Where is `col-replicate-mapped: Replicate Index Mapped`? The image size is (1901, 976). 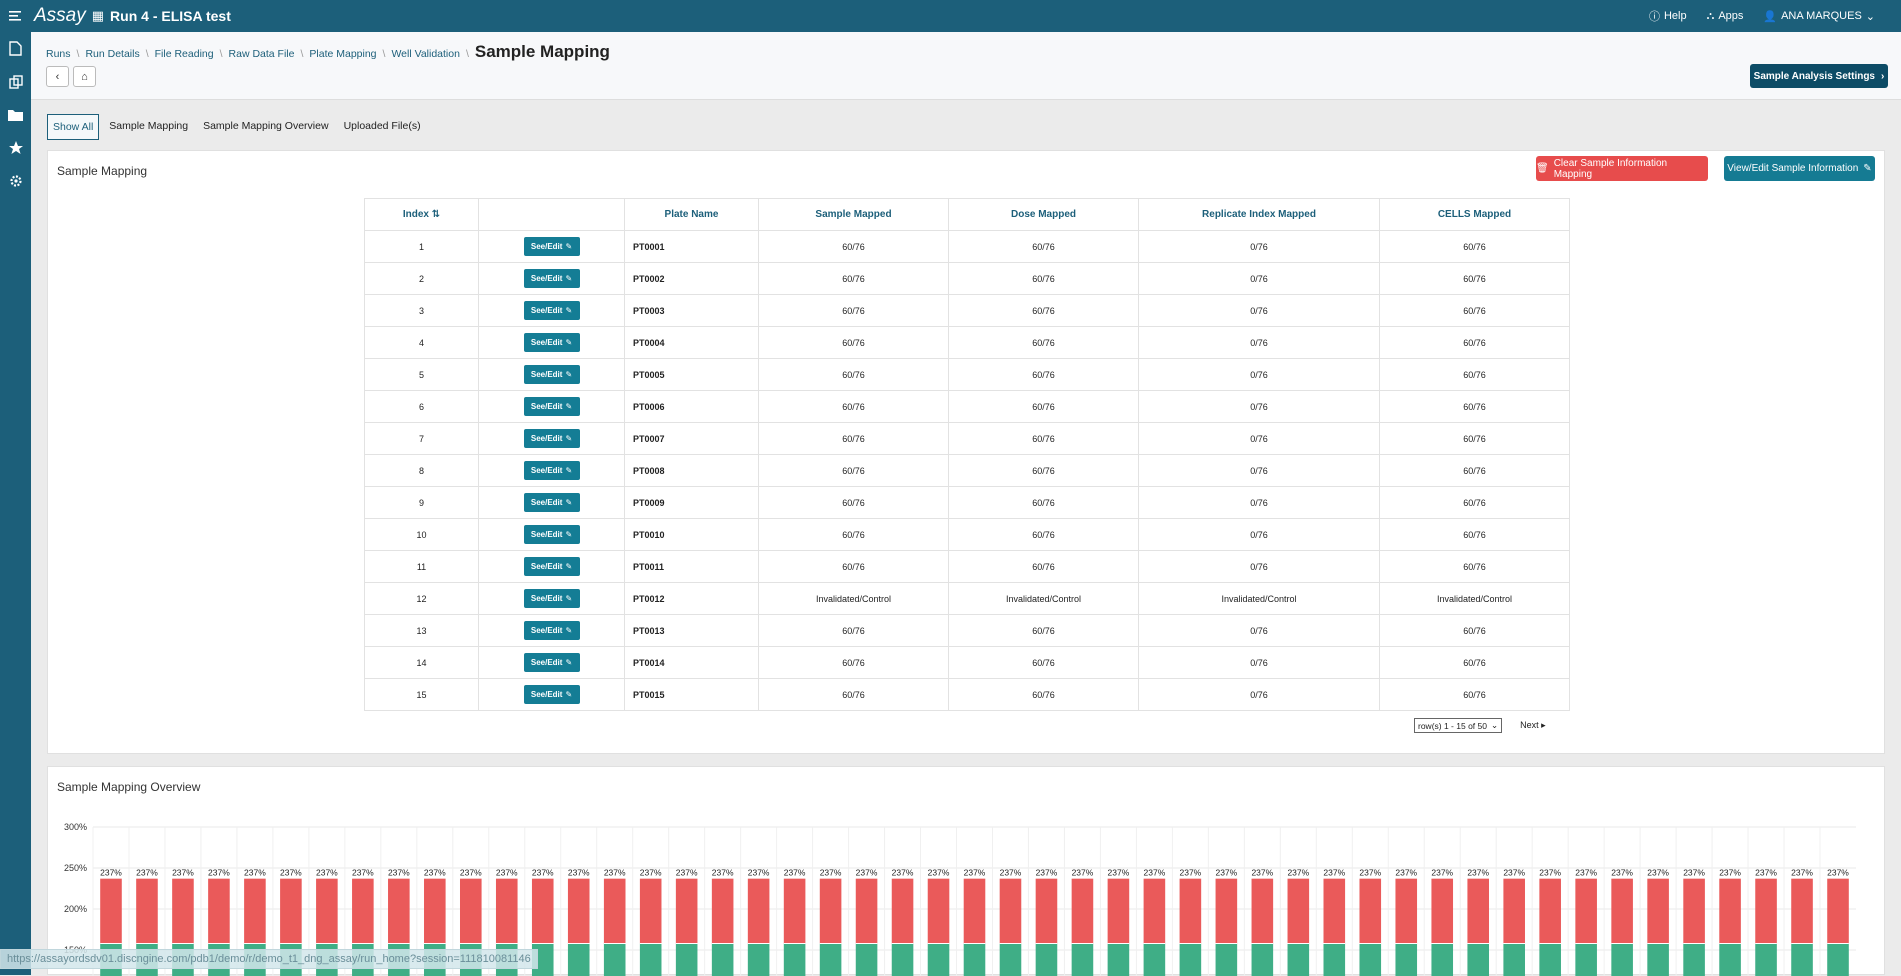 col-replicate-mapped: Replicate Index Mapped is located at coordinates (1259, 214).